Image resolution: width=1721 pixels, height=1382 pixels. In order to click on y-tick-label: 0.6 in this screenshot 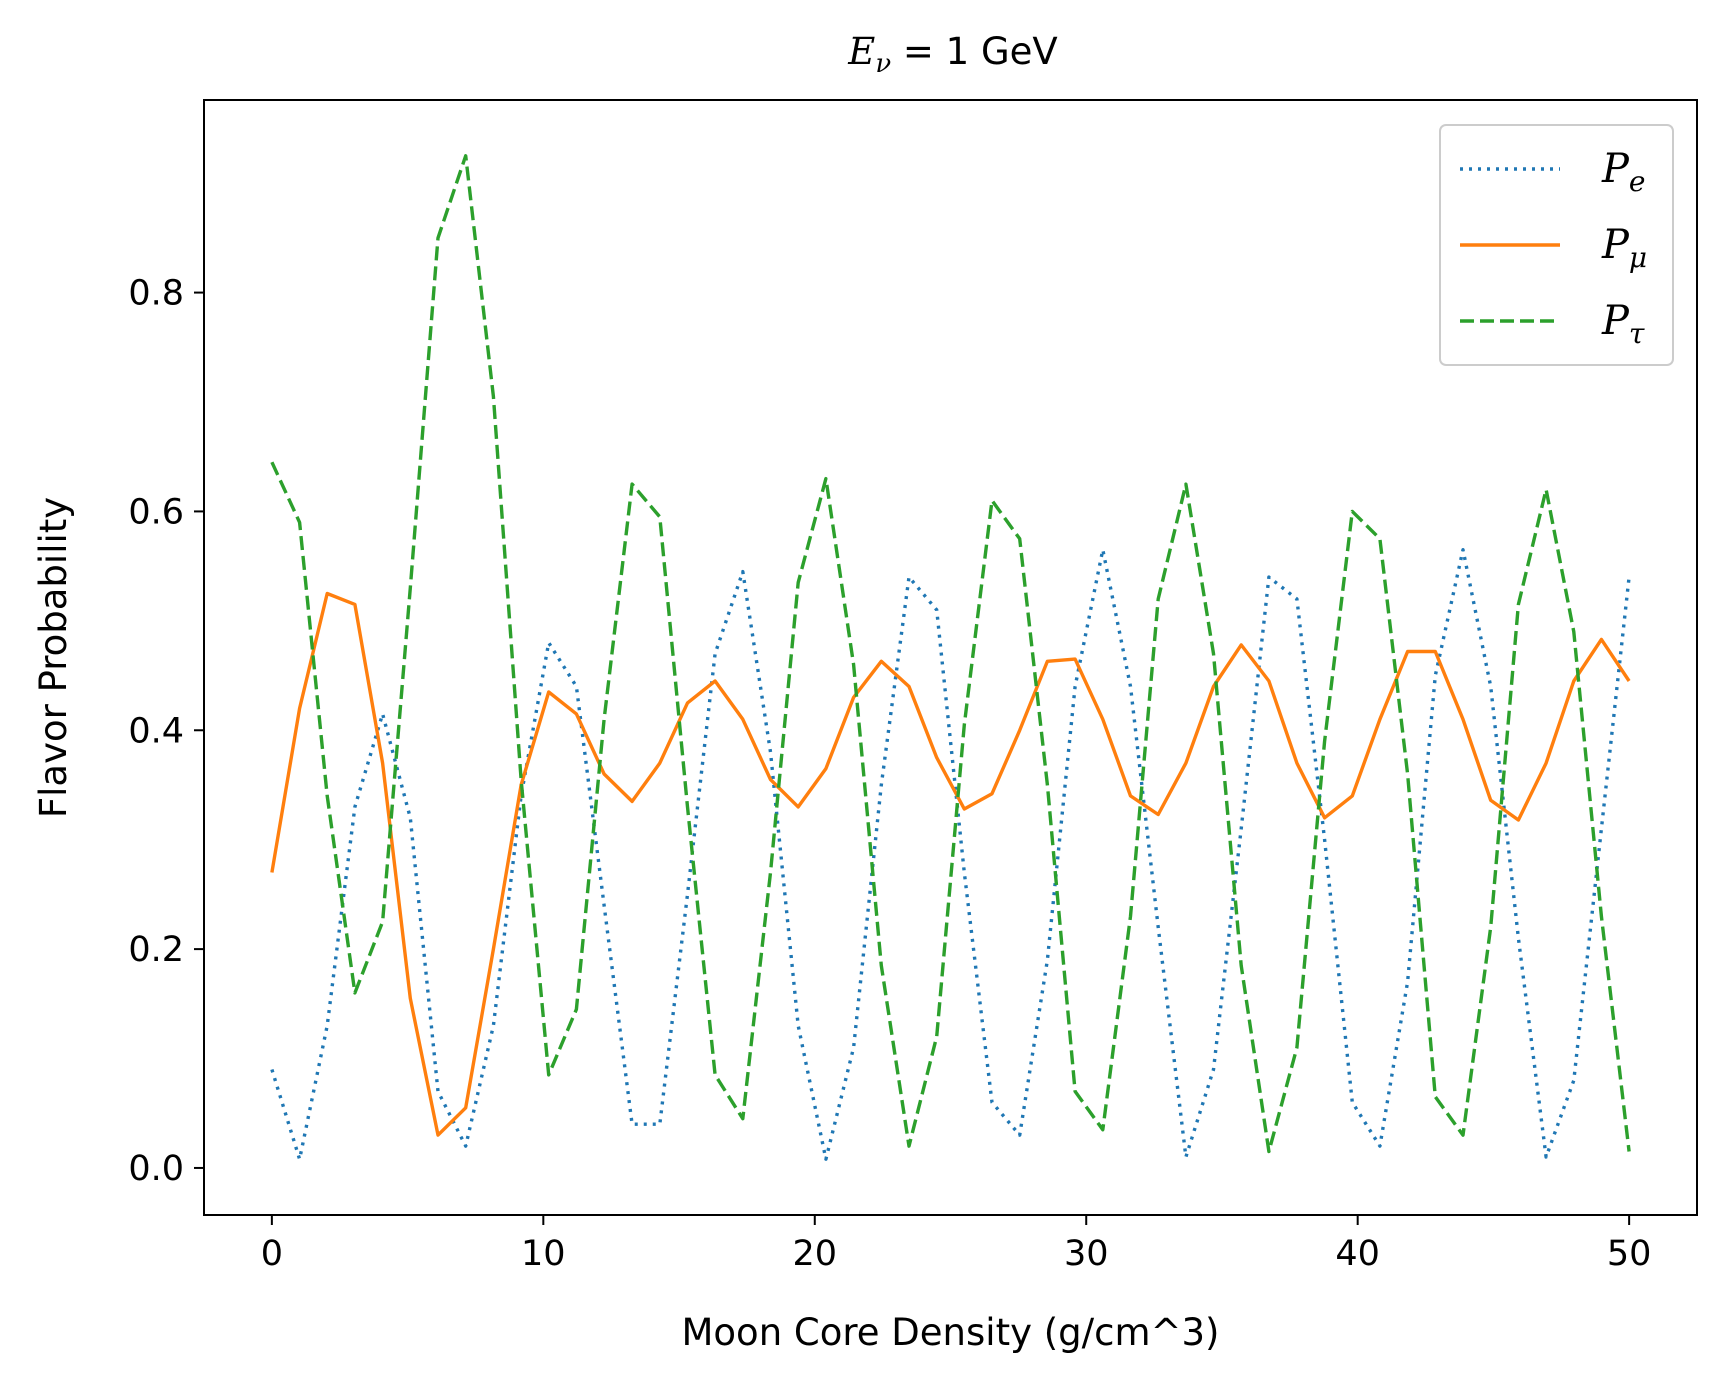, I will do `click(156, 512)`.